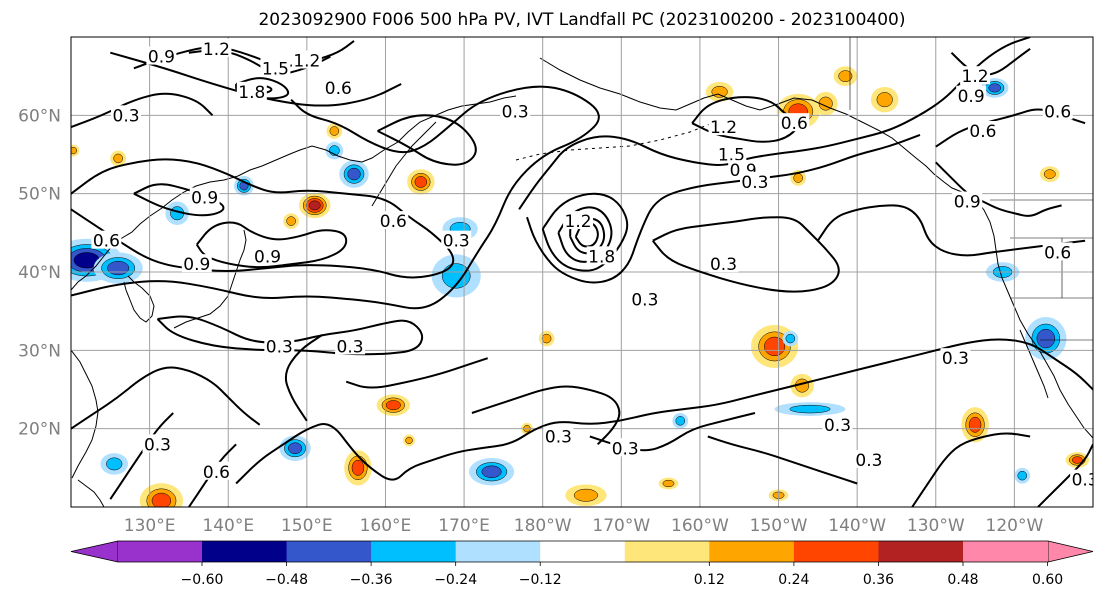  Describe the element at coordinates (1015, 526) in the screenshot. I see `lon-tick-label: 120°W` at that location.